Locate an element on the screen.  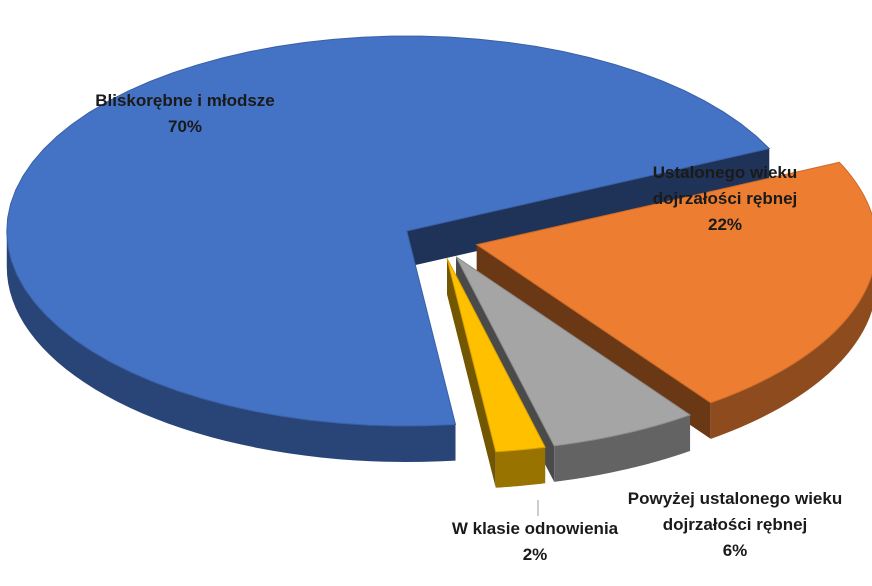
category-label: Ustalonego wieku dojrzałości rębnej is located at coordinates (725, 185).